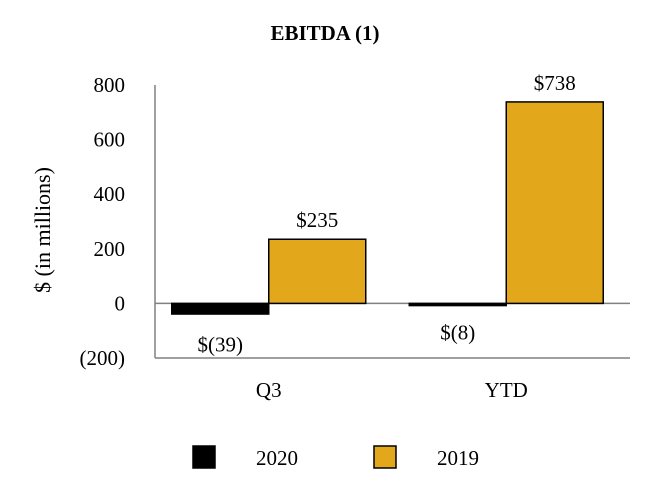 This screenshot has width=650, height=500. Describe the element at coordinates (120, 303) in the screenshot. I see `y-tick-label: 0` at that location.